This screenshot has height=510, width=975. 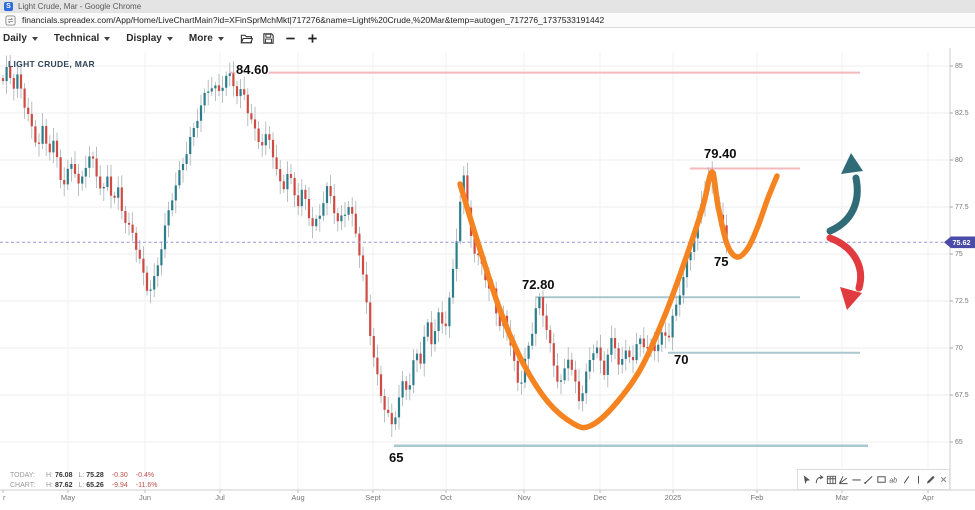 I want to click on text-icon: ab, so click(x=893, y=480).